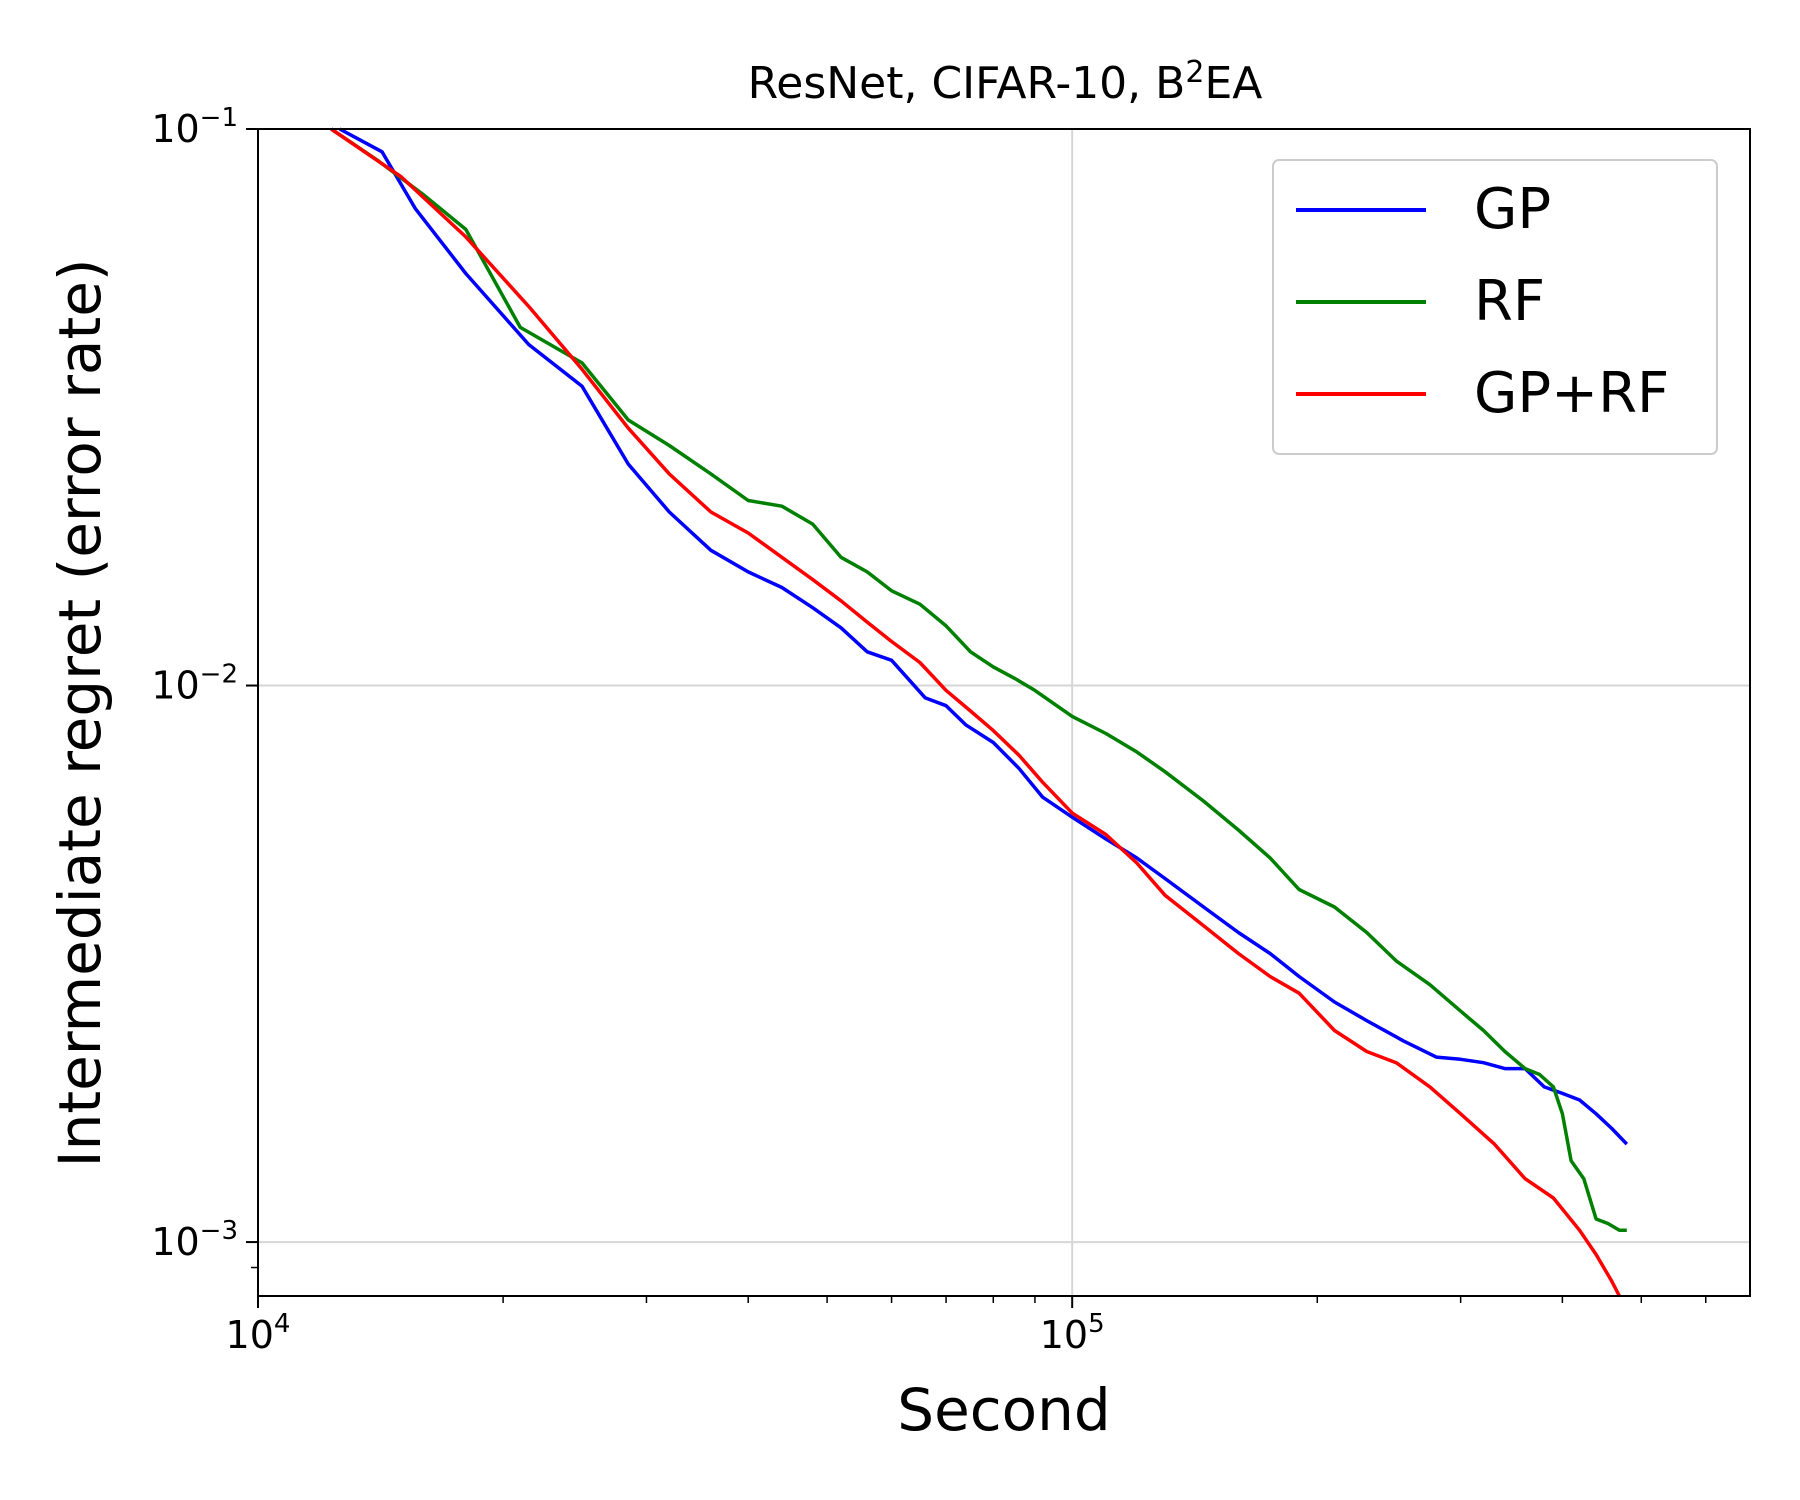 Image resolution: width=1800 pixels, height=1500 pixels. I want to click on legend-label: GP+RF, so click(1571, 393).